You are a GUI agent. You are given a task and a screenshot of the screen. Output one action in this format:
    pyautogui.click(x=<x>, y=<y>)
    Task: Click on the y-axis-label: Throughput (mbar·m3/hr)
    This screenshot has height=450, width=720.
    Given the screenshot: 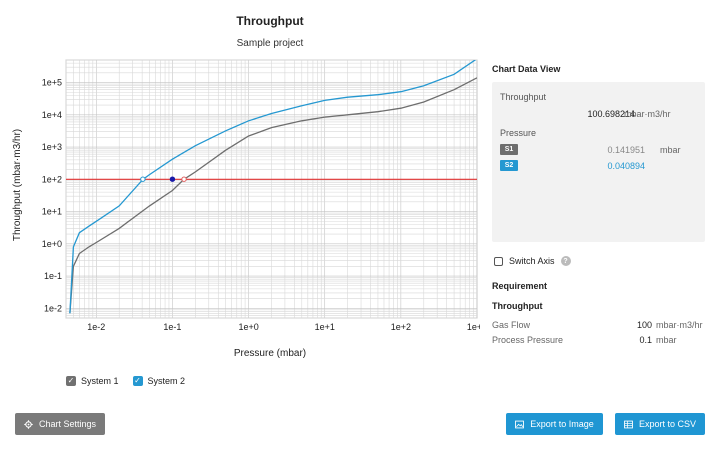 What is the action you would take?
    pyautogui.click(x=17, y=185)
    